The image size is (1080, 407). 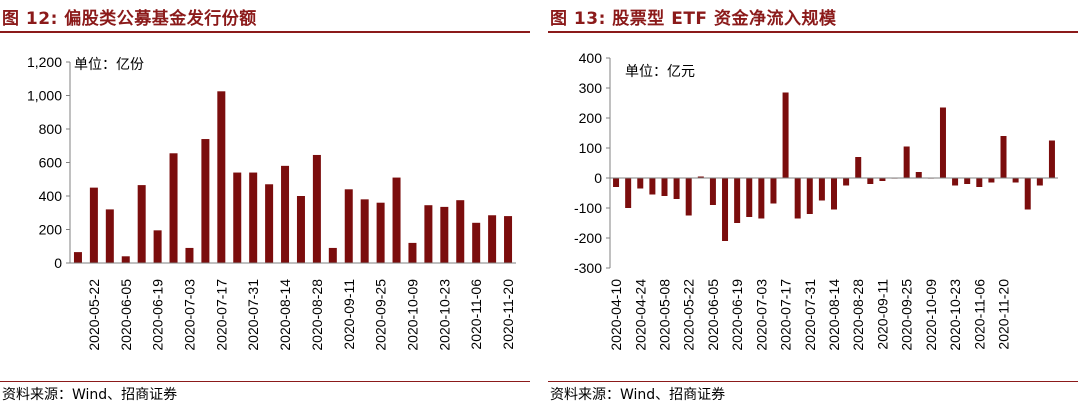 What do you see at coordinates (810, 315) in the screenshot?
I see `x-tick-label: 2020-07-31` at bounding box center [810, 315].